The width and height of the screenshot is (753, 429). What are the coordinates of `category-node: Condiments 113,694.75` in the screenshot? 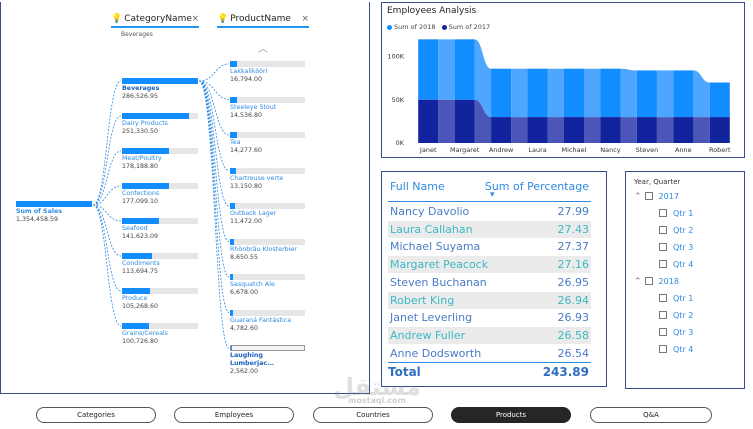 It's located at (160, 264).